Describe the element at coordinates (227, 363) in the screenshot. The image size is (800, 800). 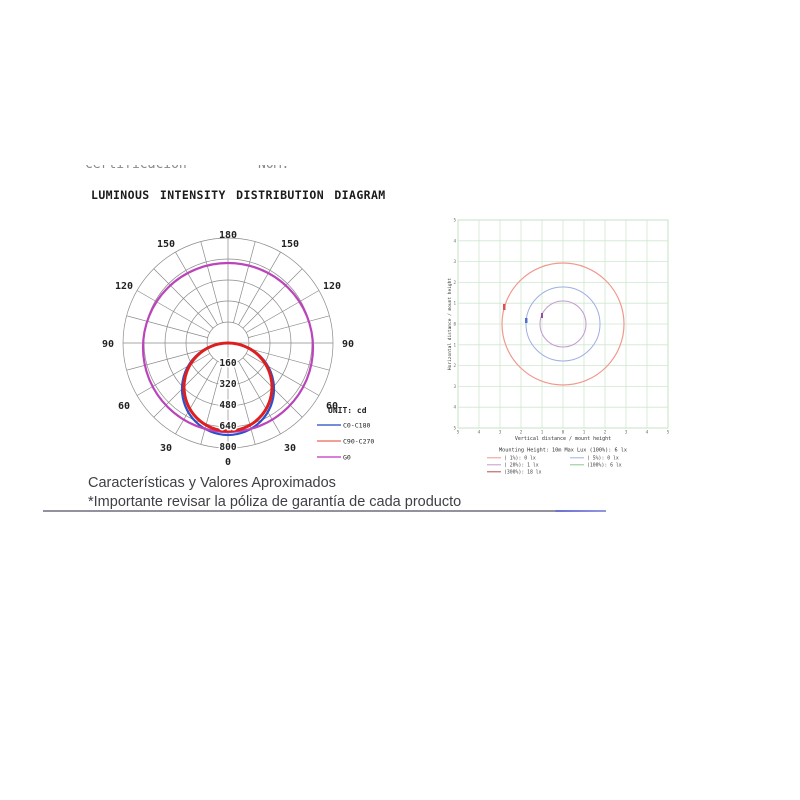
I see `polar-radial-label: 160` at that location.